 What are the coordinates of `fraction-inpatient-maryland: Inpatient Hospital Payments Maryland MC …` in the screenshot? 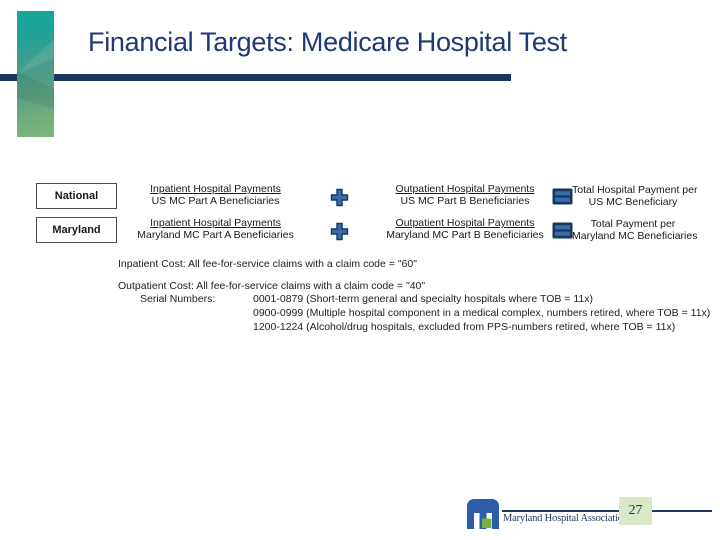 It's located at (215, 229).